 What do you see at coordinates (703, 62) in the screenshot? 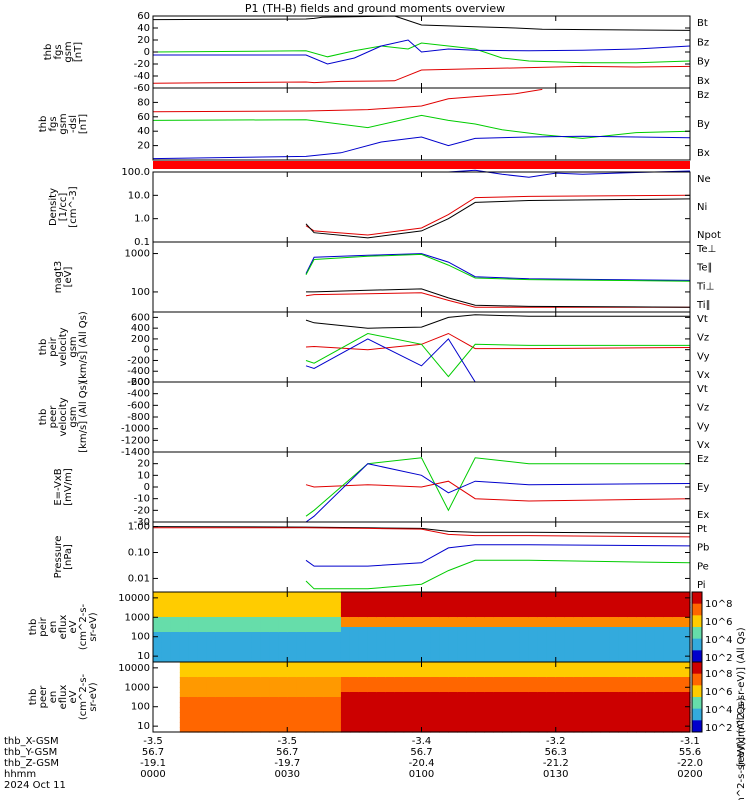
I see `legend-entry: By` at bounding box center [703, 62].